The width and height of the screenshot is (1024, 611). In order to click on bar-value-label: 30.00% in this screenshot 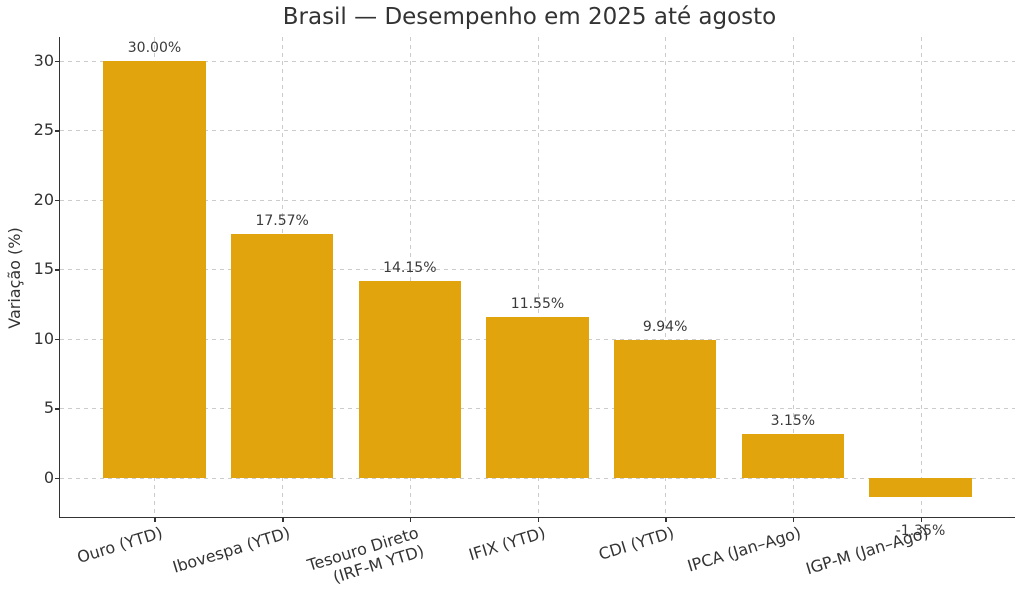, I will do `click(154, 47)`.